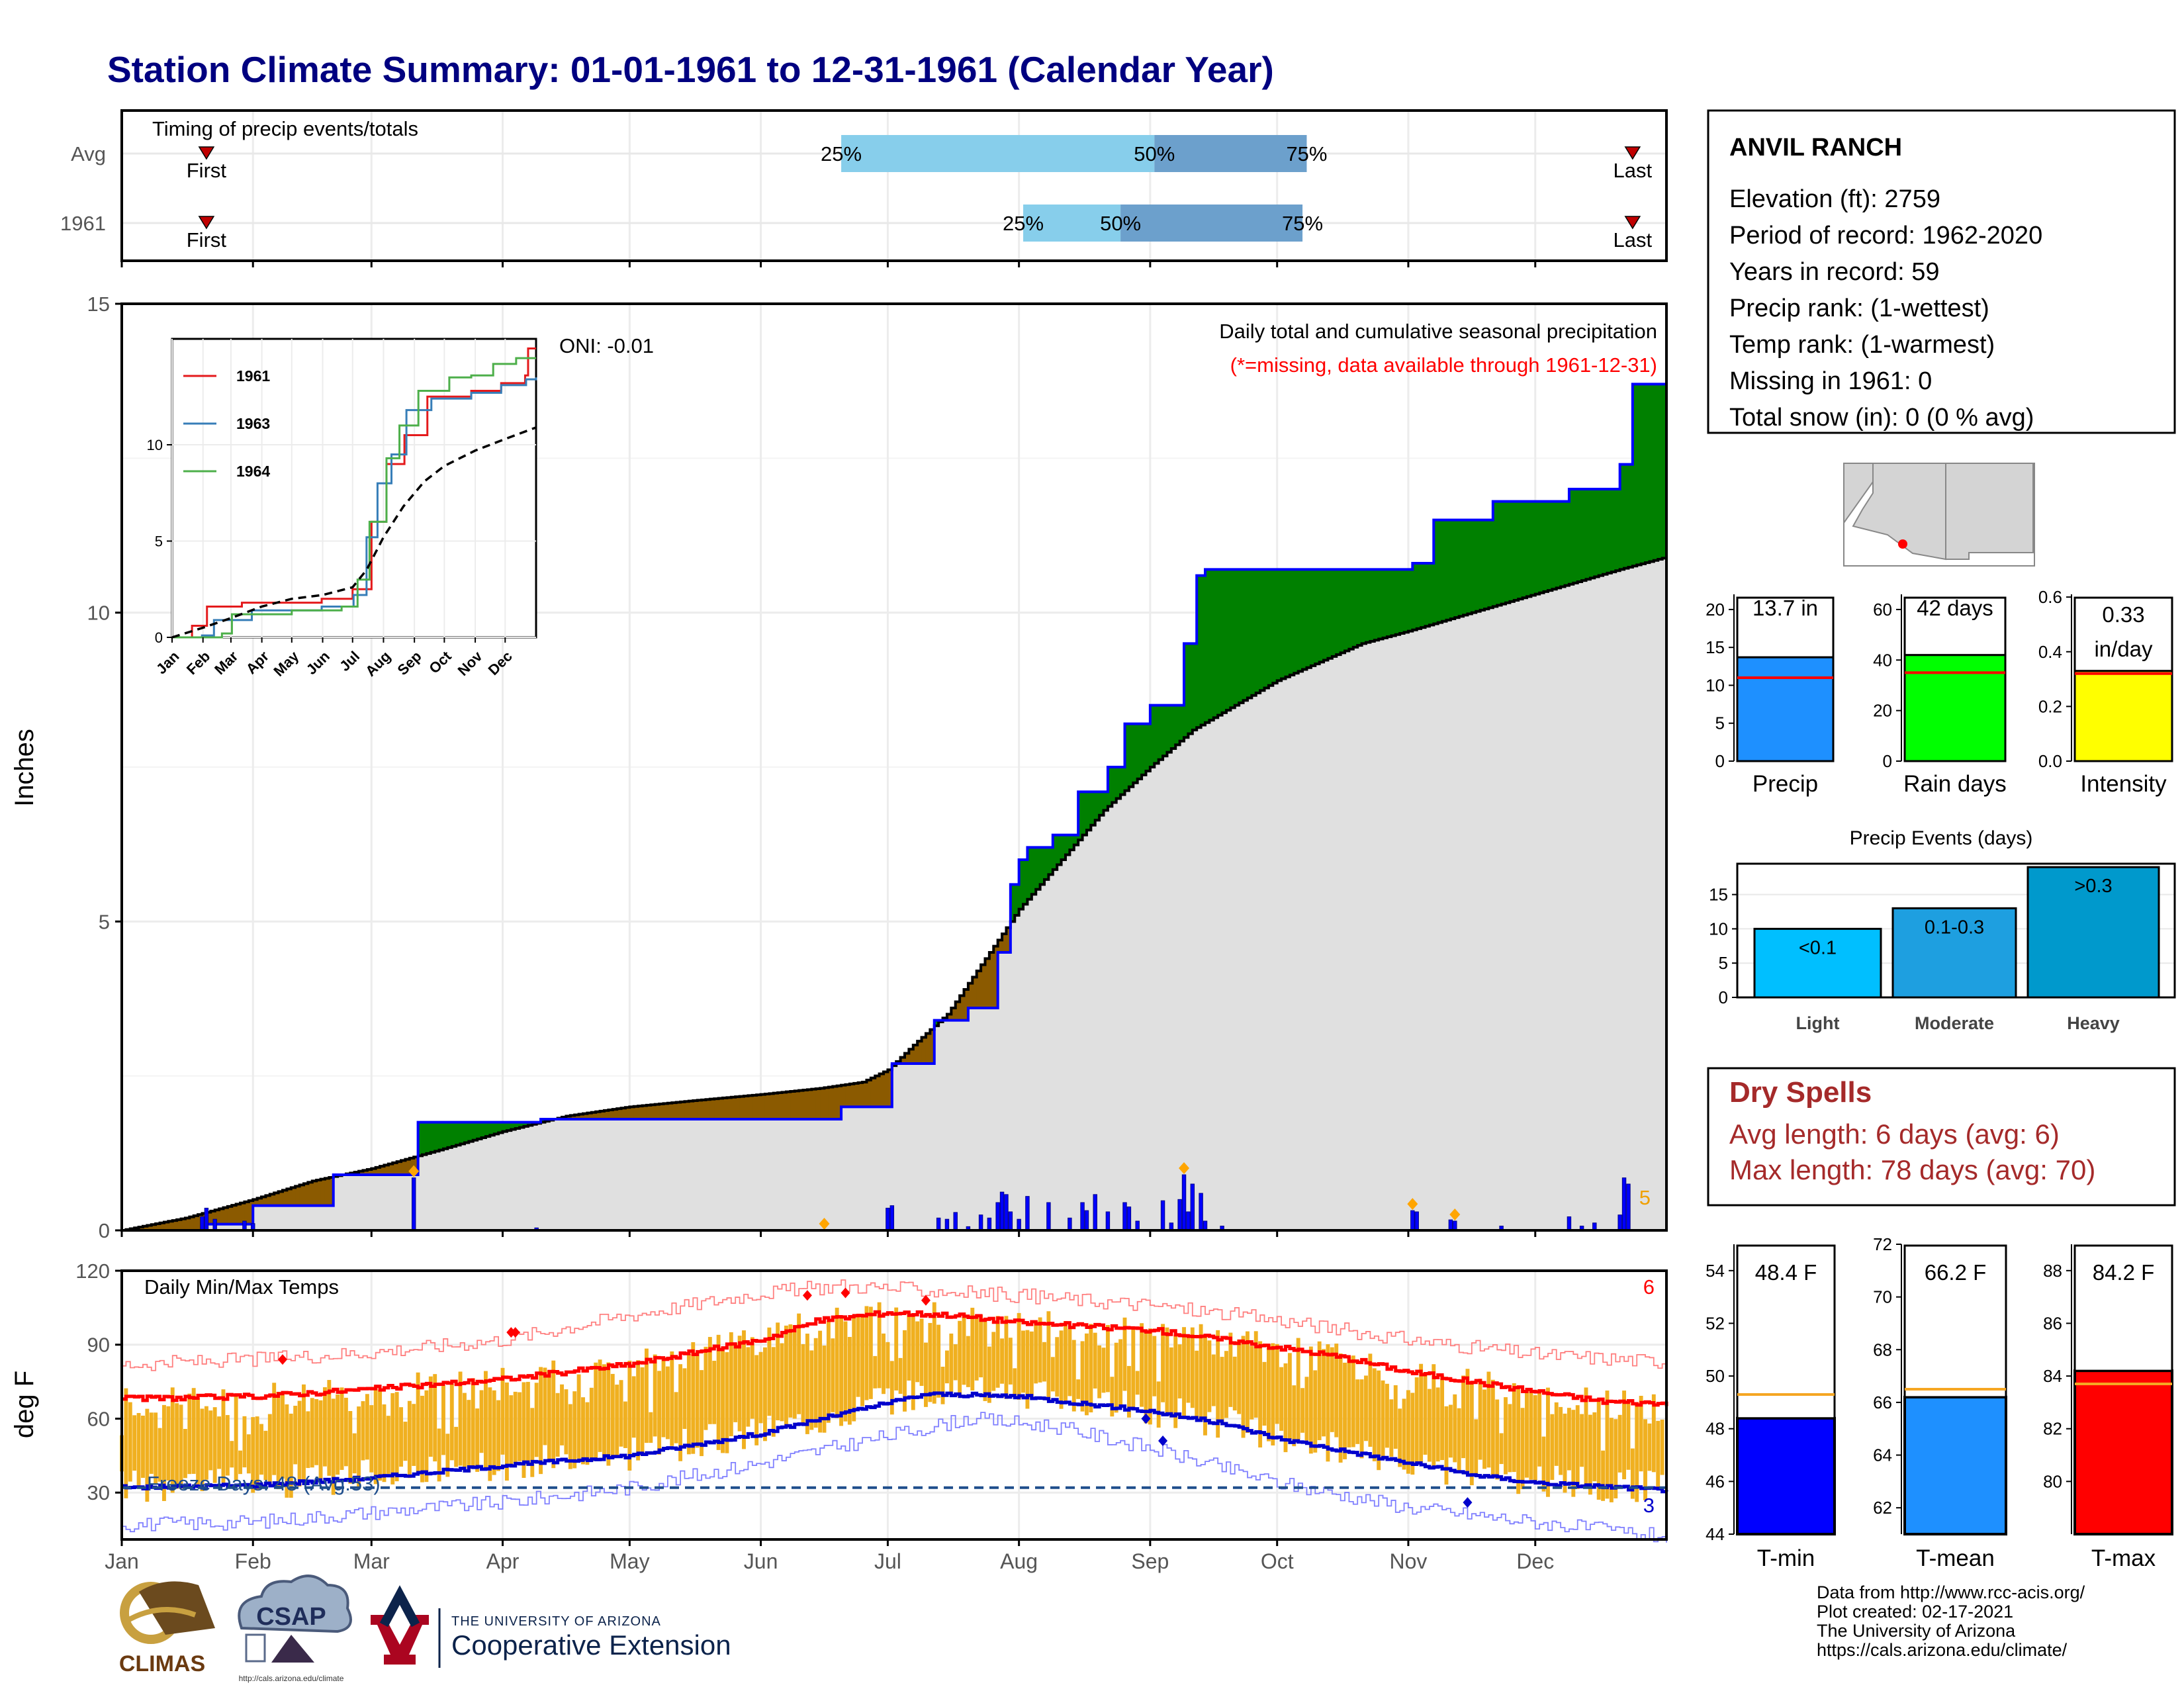 The image size is (2184, 1691). What do you see at coordinates (1912, 1169) in the screenshot?
I see `dry-spells-max: Max length: 78 days (avg: 70)` at bounding box center [1912, 1169].